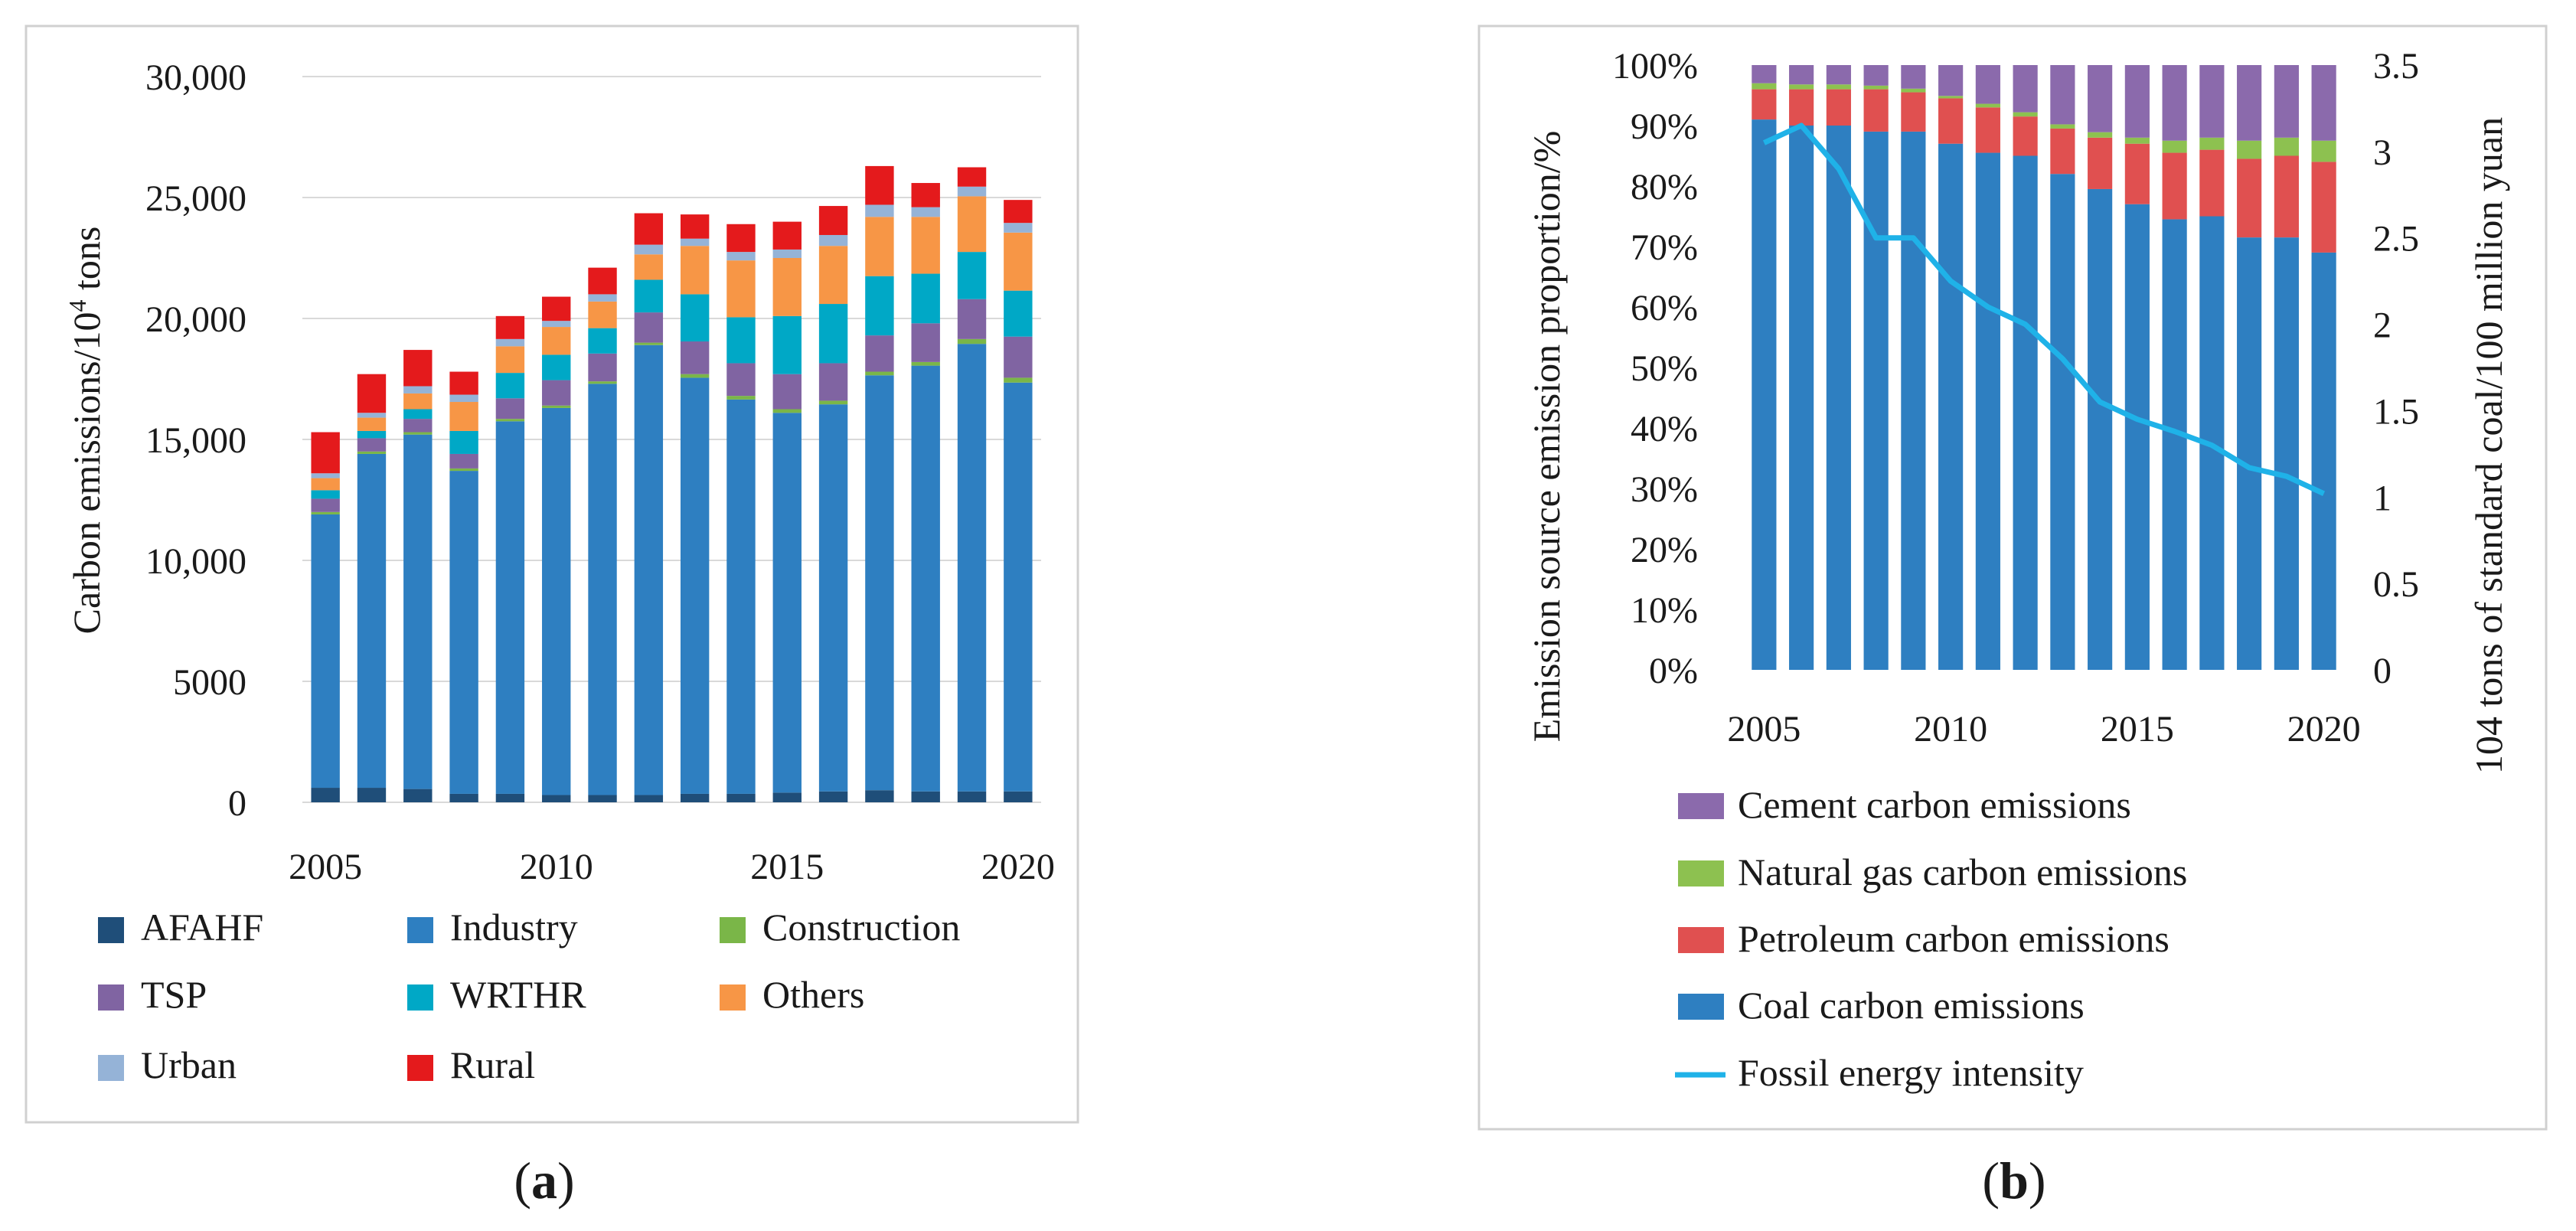 This screenshot has width=2576, height=1231. What do you see at coordinates (2100, 163) in the screenshot?
I see `bar-petroleum-carbon-emissions-2014` at bounding box center [2100, 163].